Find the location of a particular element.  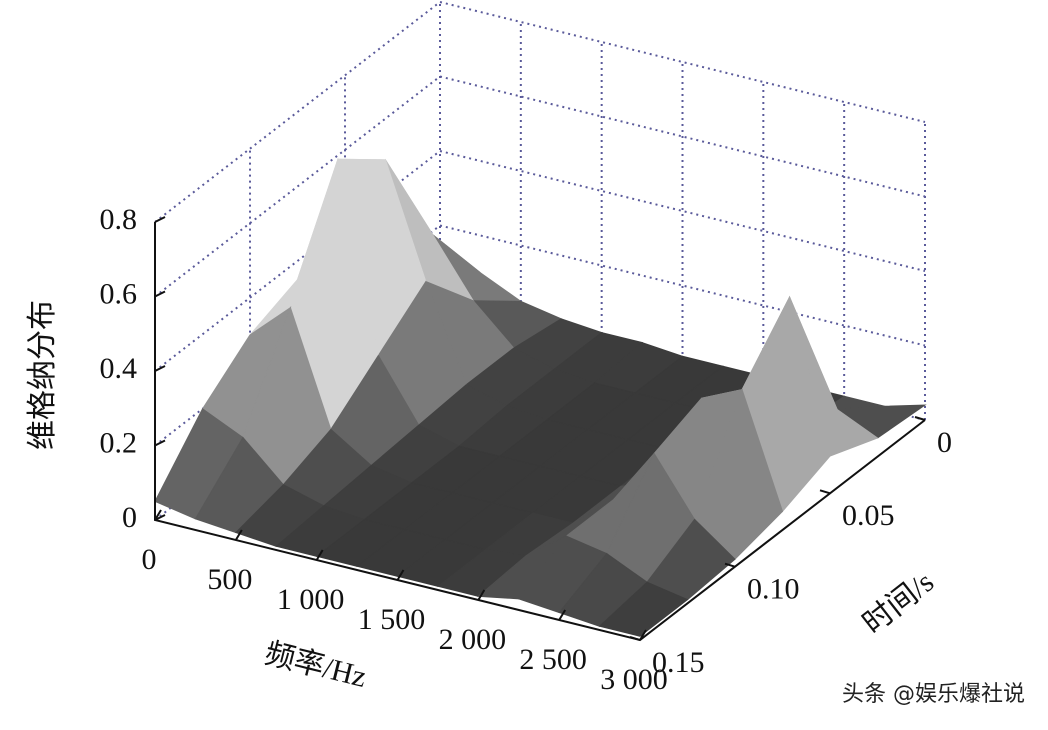

x-tick-label: 1 000 is located at coordinates (311, 599).